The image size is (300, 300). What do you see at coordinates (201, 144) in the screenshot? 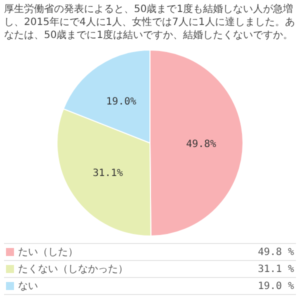
I see `data-label: 49.8%` at bounding box center [201, 144].